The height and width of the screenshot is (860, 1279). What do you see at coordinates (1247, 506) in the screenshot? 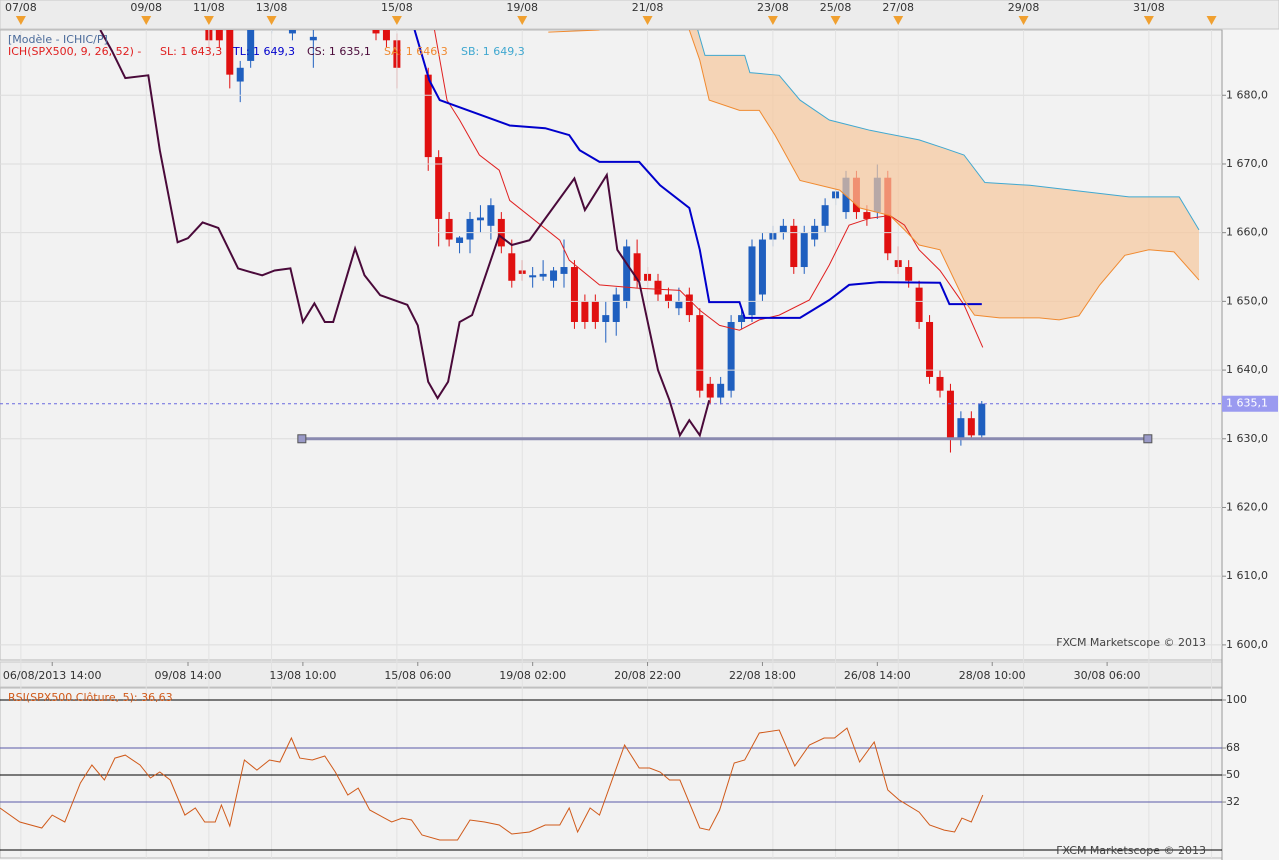
I see `y-tick-label: 1 620,0` at bounding box center [1247, 506].